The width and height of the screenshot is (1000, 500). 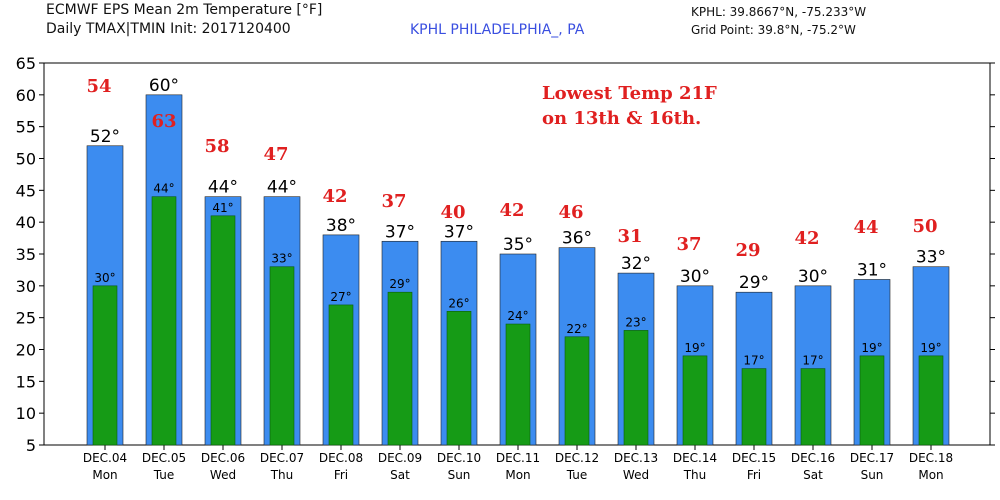 What do you see at coordinates (695, 458) in the screenshot?
I see `x-date-label: DEC.14` at bounding box center [695, 458].